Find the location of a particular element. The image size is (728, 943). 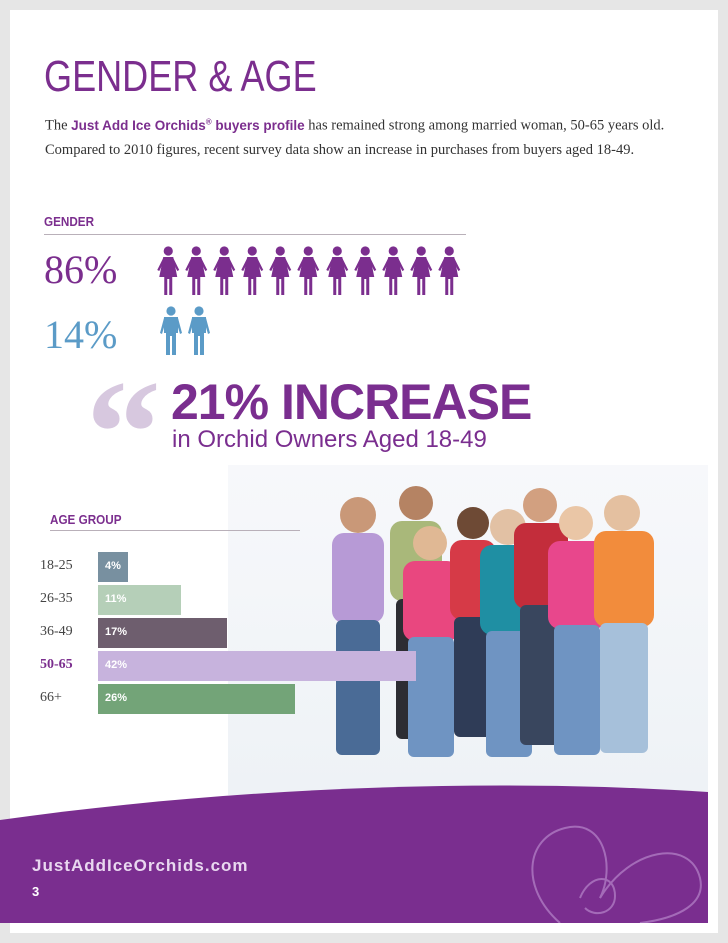

callout-subhead: in Orchid Owners Aged 18-49 is located at coordinates (329, 439).